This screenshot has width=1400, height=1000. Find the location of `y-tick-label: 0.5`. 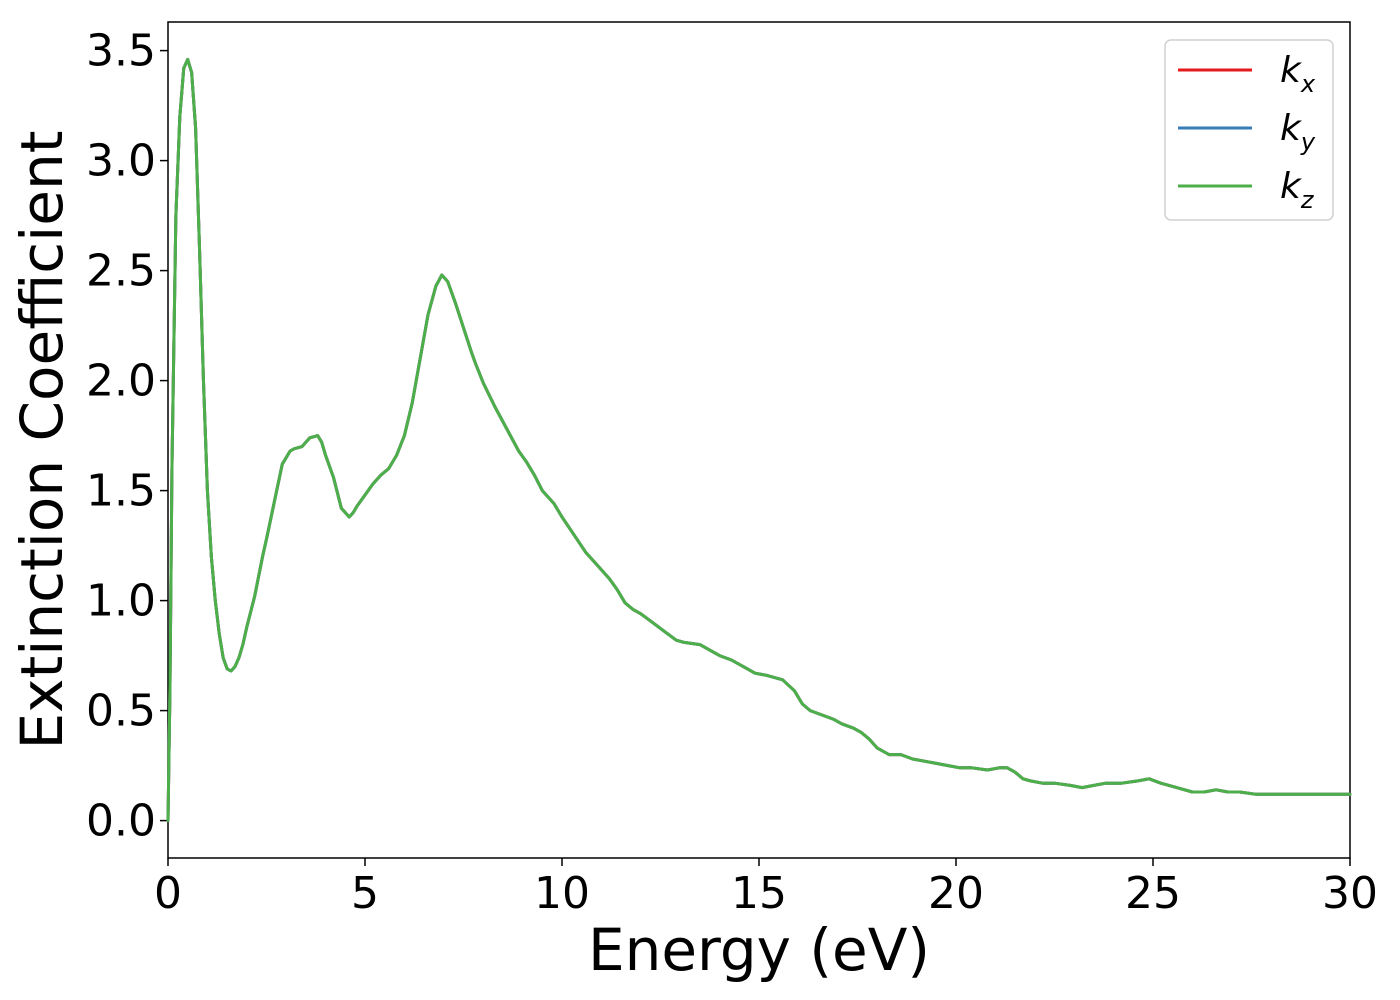

y-tick-label: 0.5 is located at coordinates (121, 711).